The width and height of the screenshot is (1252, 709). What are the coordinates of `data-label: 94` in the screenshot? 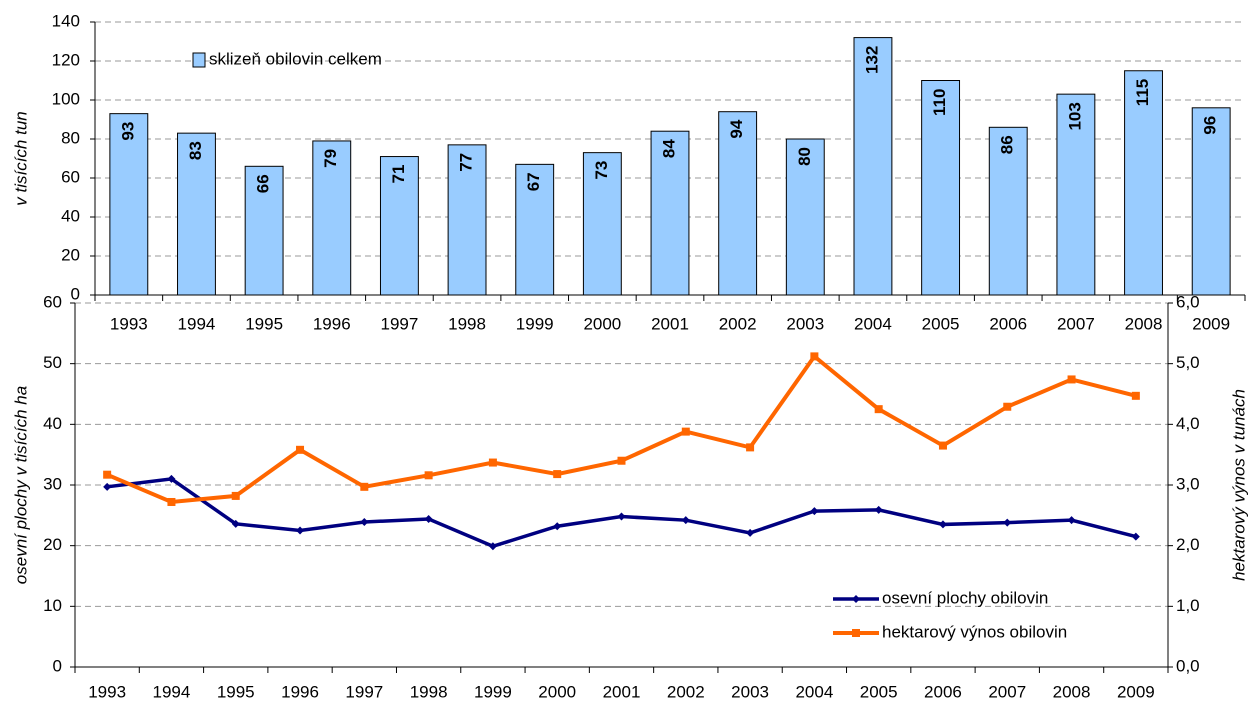 It's located at (736, 128).